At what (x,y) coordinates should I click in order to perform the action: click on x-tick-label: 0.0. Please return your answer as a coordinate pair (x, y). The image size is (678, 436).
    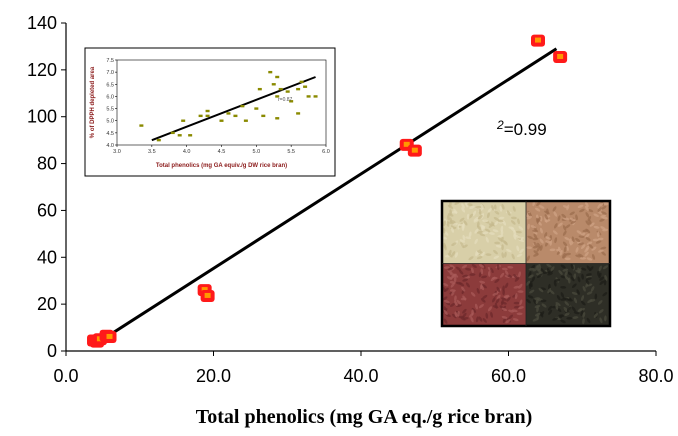
    Looking at the image, I should click on (65, 376).